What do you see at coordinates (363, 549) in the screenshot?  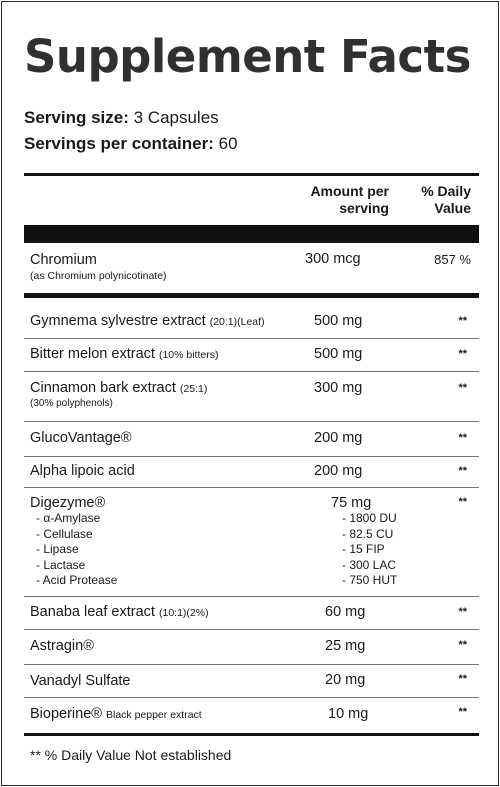 I see `component-amount: - 15 FIP` at bounding box center [363, 549].